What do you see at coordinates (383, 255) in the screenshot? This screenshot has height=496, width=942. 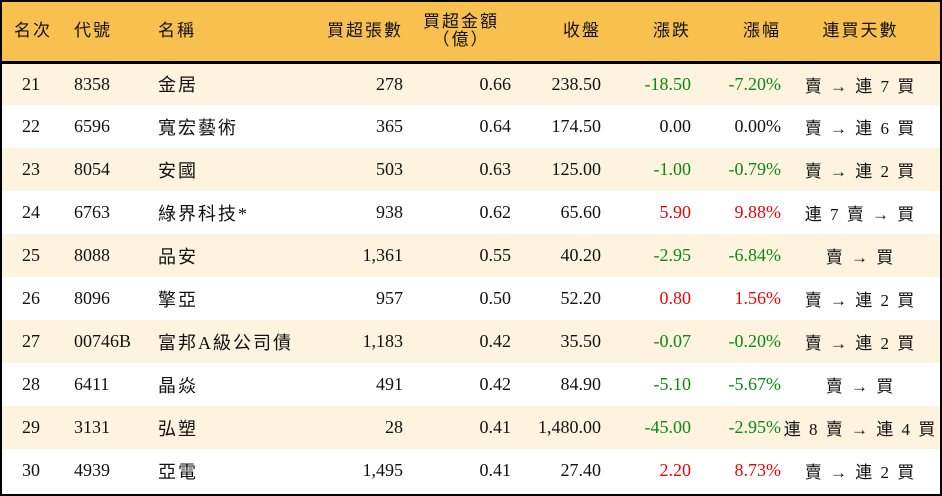 I see `cell-net-buy-lots: 1,361` at bounding box center [383, 255].